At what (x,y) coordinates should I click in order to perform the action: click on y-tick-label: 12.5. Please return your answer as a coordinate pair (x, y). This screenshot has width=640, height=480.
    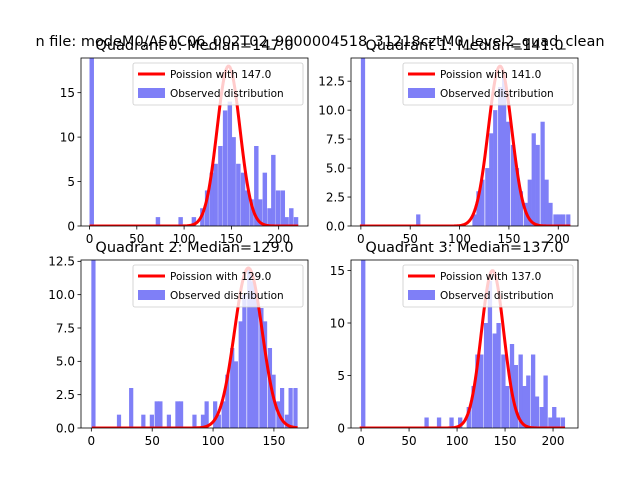
    Looking at the image, I should click on (61, 262).